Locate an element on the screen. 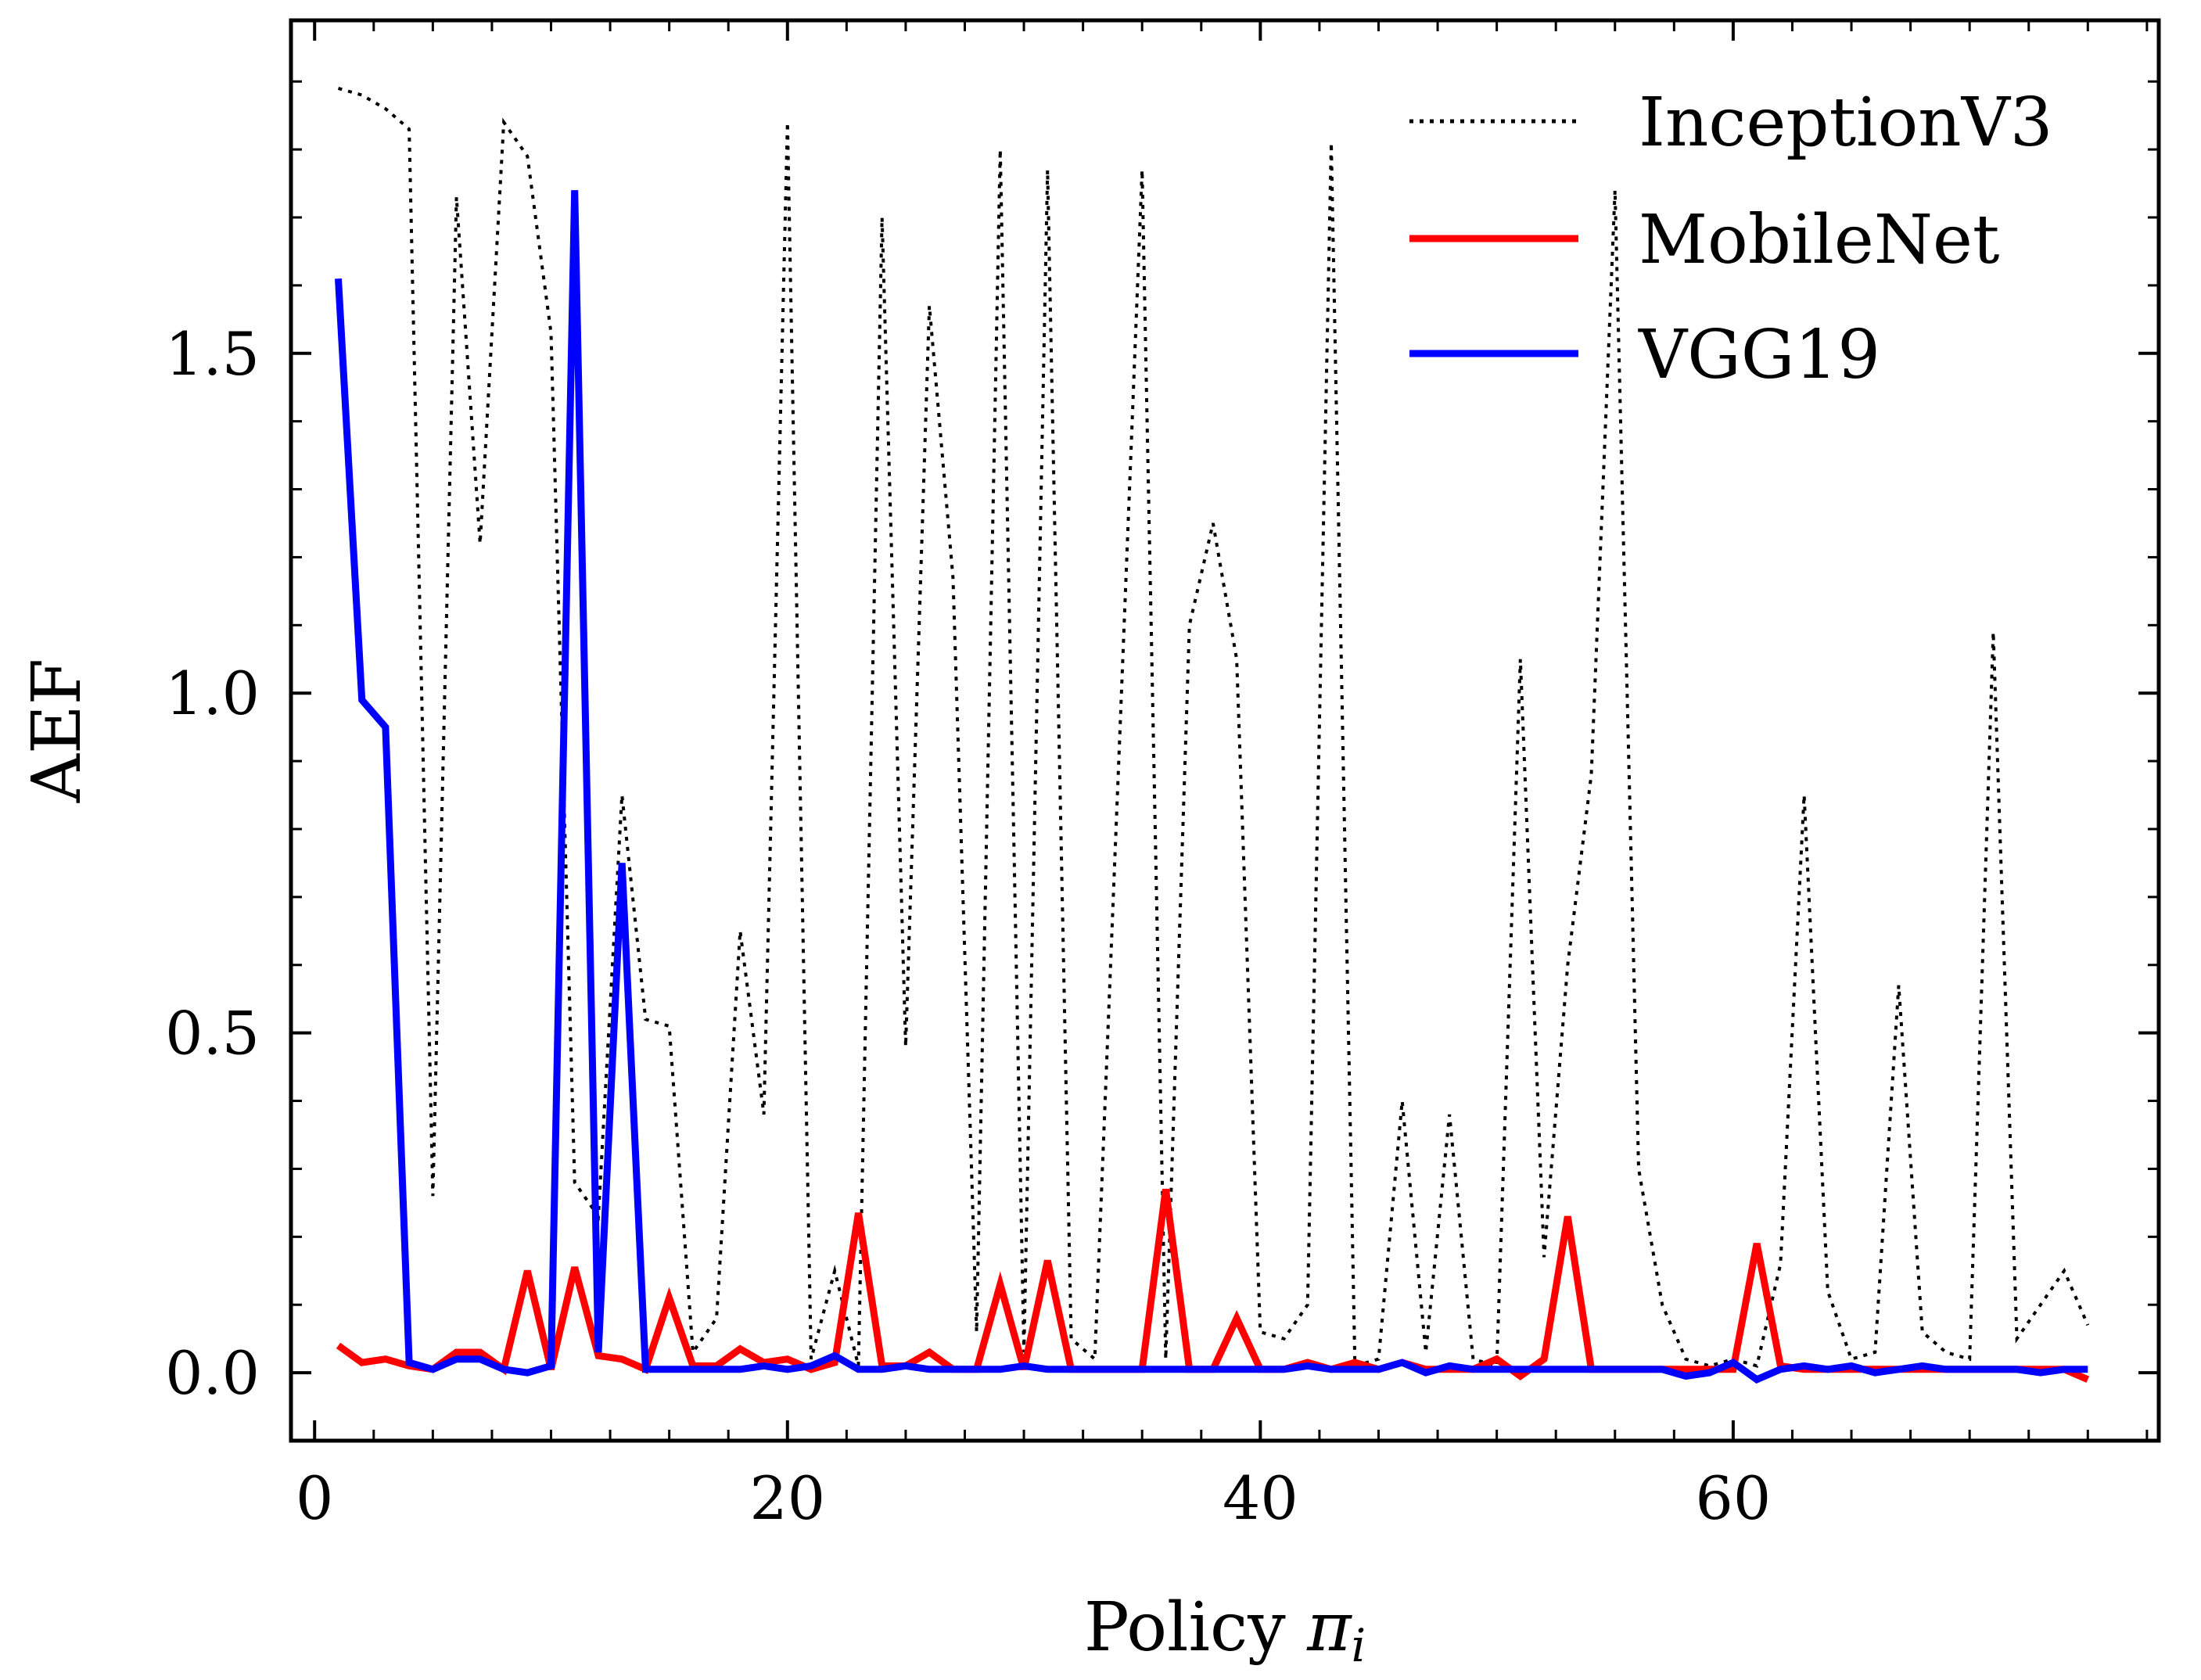 Image resolution: width=2201 pixels, height=1680 pixels. y-axis-label: AEF is located at coordinates (57, 731).